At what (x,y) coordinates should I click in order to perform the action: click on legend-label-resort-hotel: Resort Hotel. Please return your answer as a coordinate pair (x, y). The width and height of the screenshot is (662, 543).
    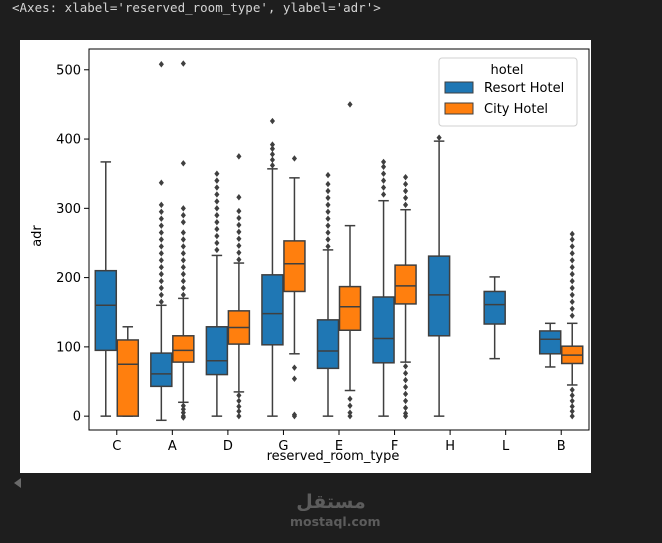
    Looking at the image, I should click on (524, 88).